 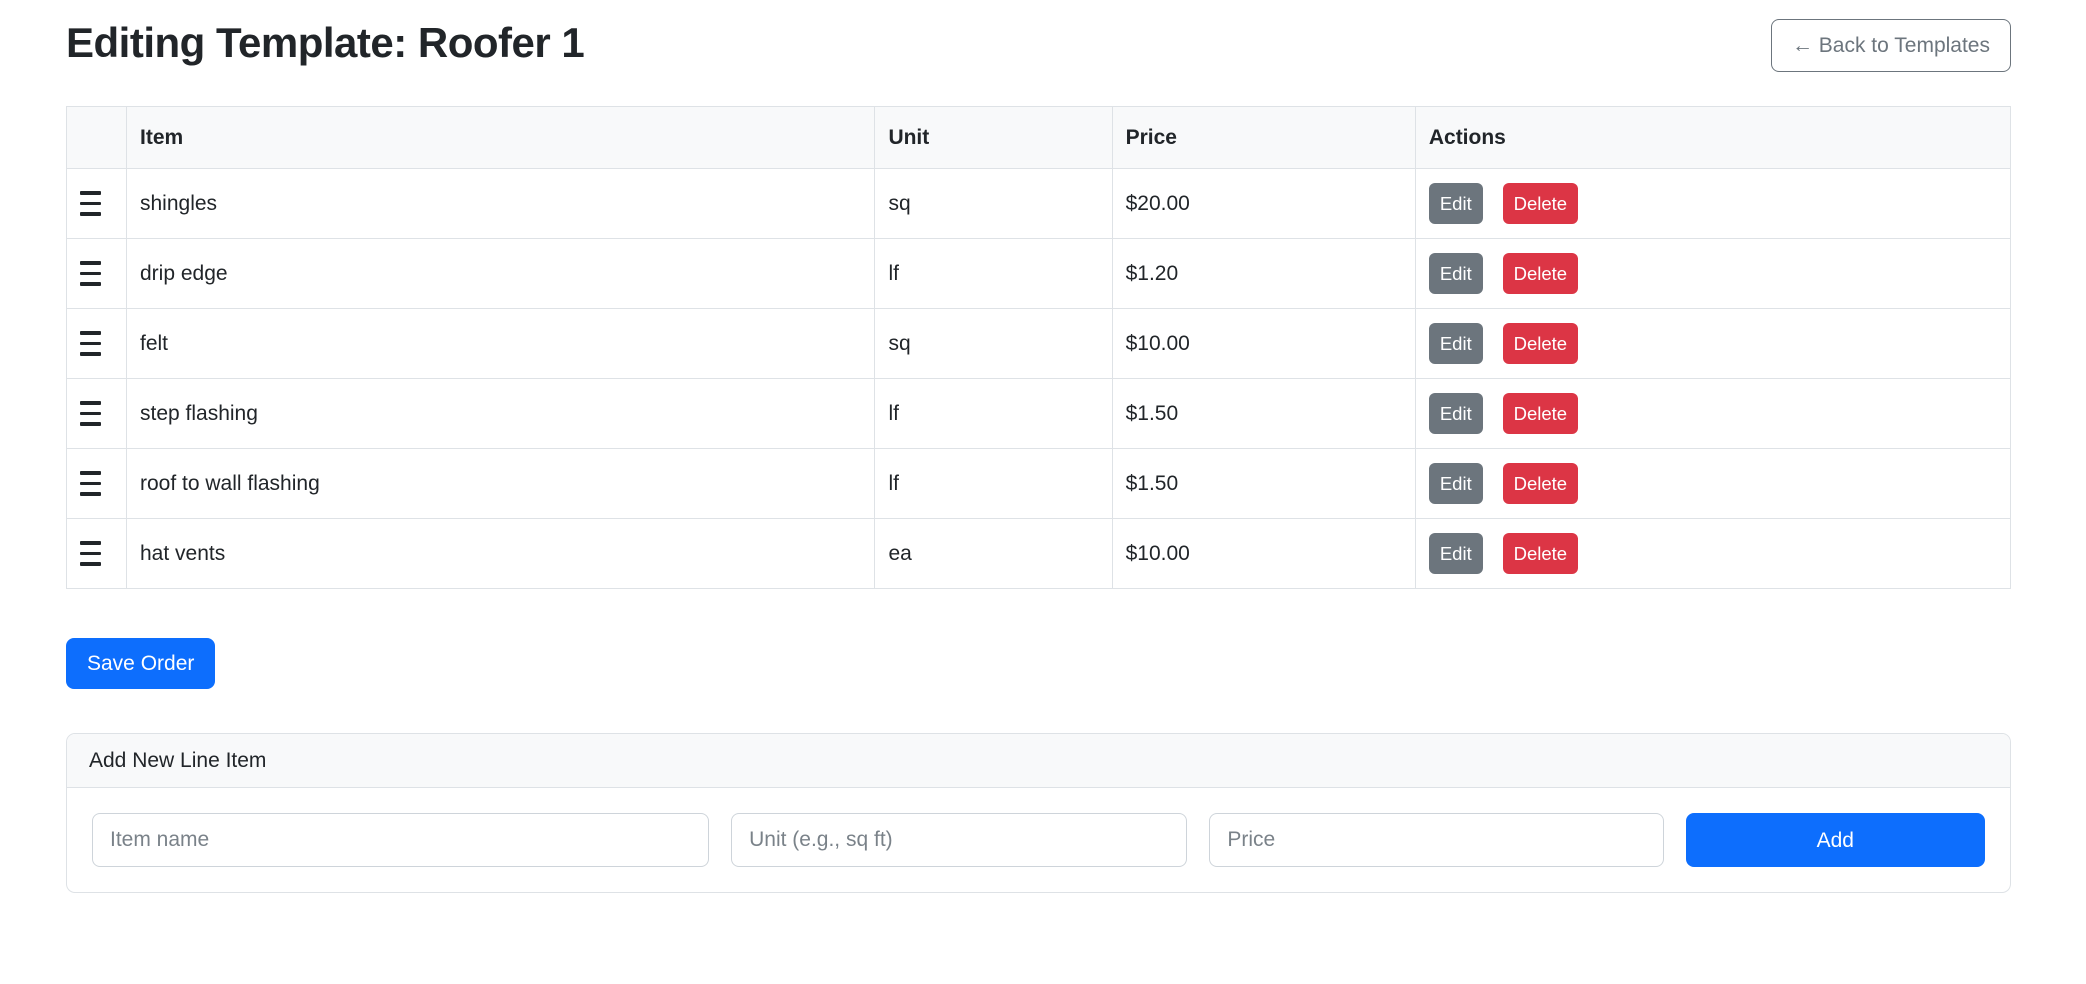 What do you see at coordinates (959, 840) in the screenshot?
I see `unit-input` at bounding box center [959, 840].